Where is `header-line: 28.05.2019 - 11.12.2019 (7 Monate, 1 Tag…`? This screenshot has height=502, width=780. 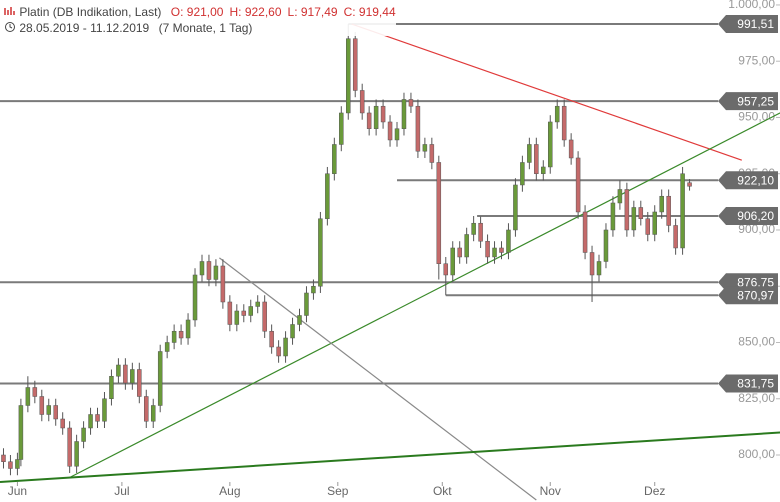 header-line: 28.05.2019 - 11.12.2019 (7 Monate, 1 Tag… is located at coordinates (200, 28).